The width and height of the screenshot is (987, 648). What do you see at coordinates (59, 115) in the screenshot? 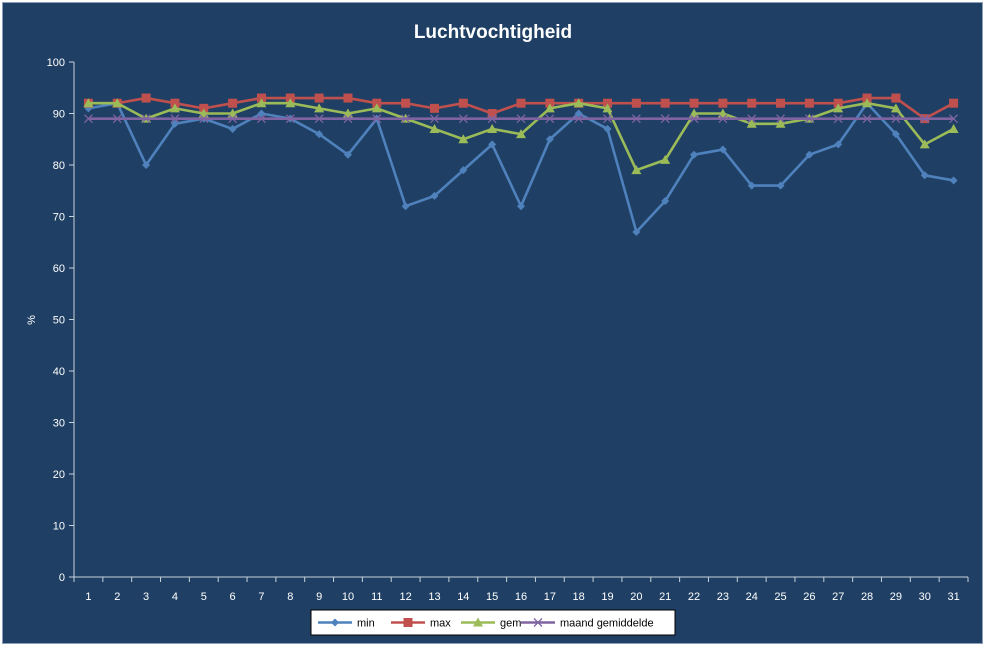
I see `y-tick-label: 90` at bounding box center [59, 115].